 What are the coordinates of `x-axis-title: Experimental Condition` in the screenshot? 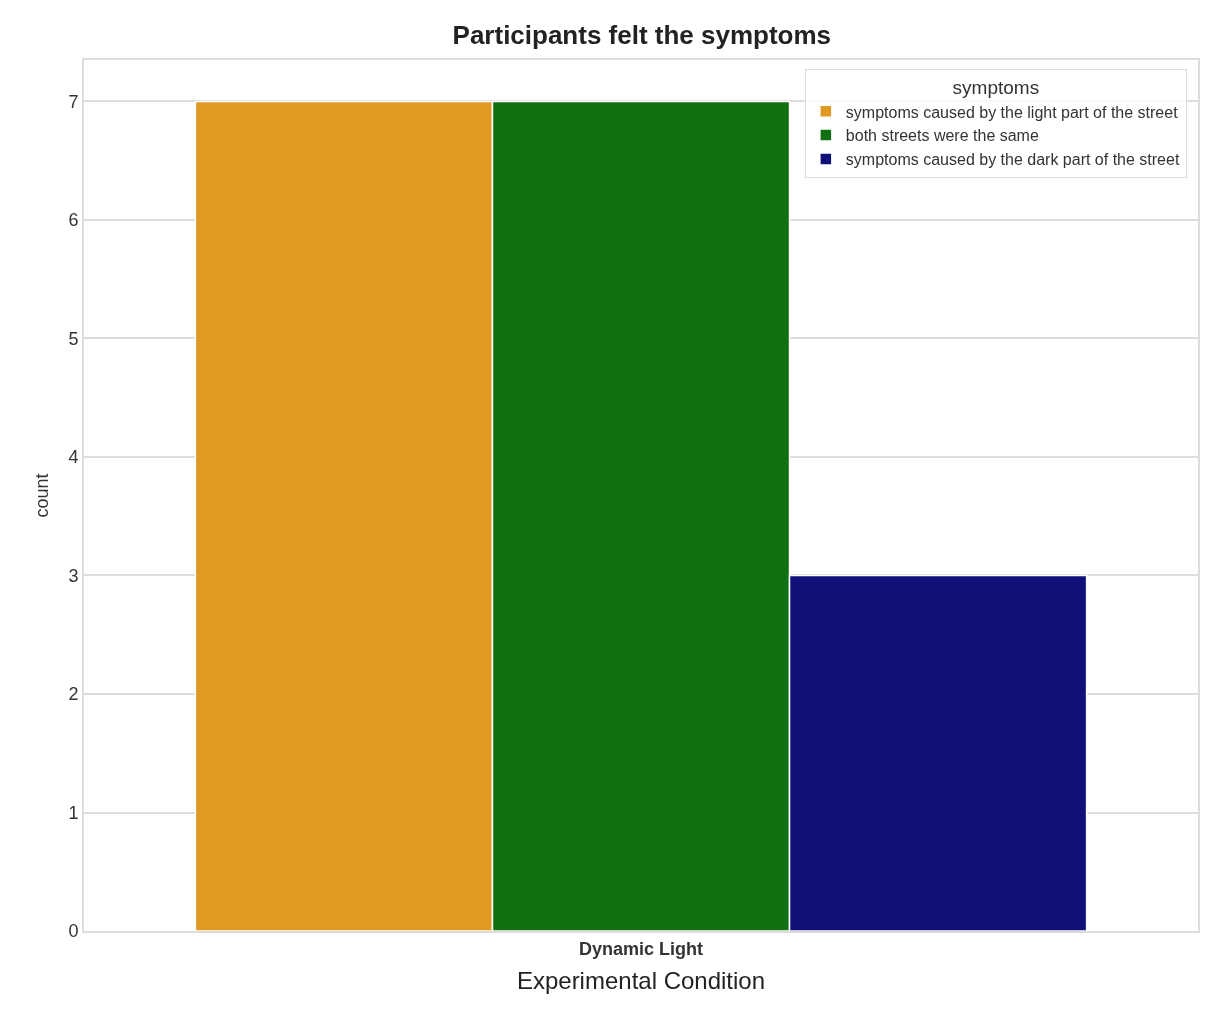 It's located at (641, 981).